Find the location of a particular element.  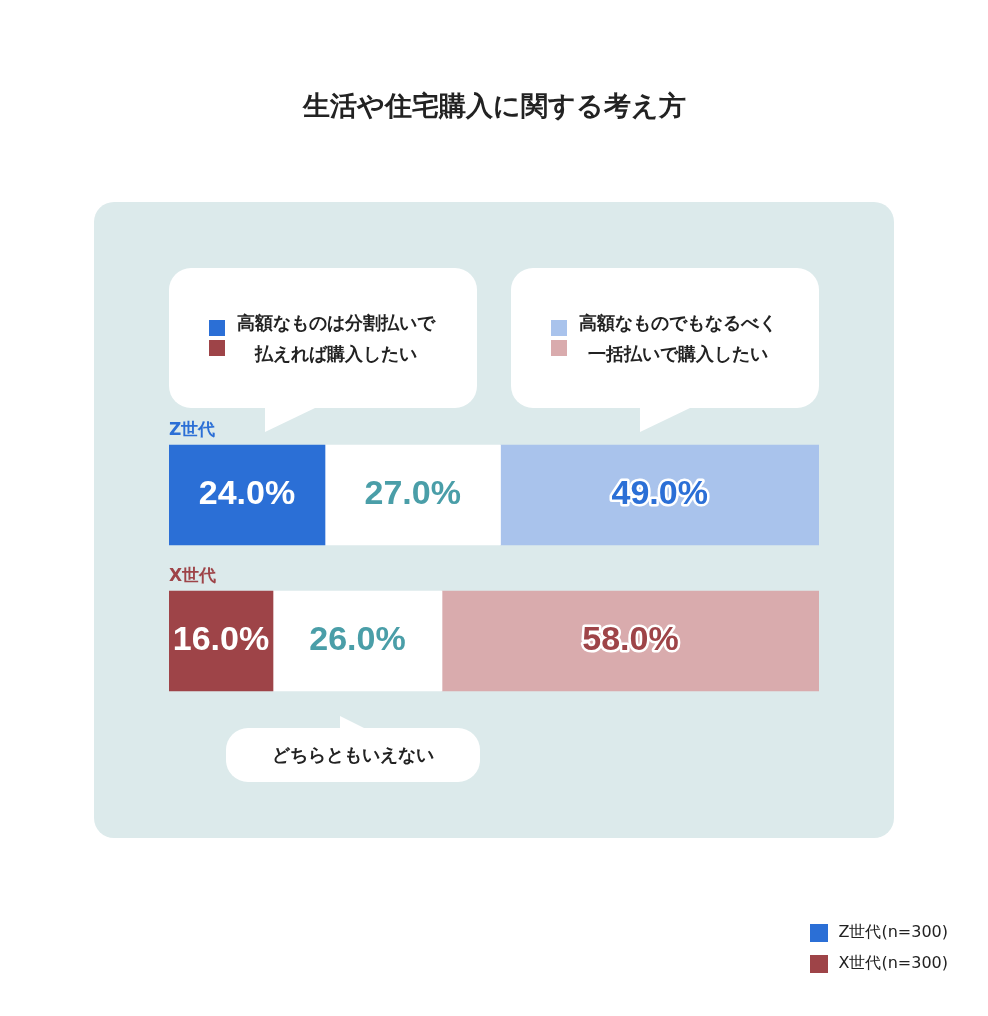

data-label: 58.0% is located at coordinates (630, 638).